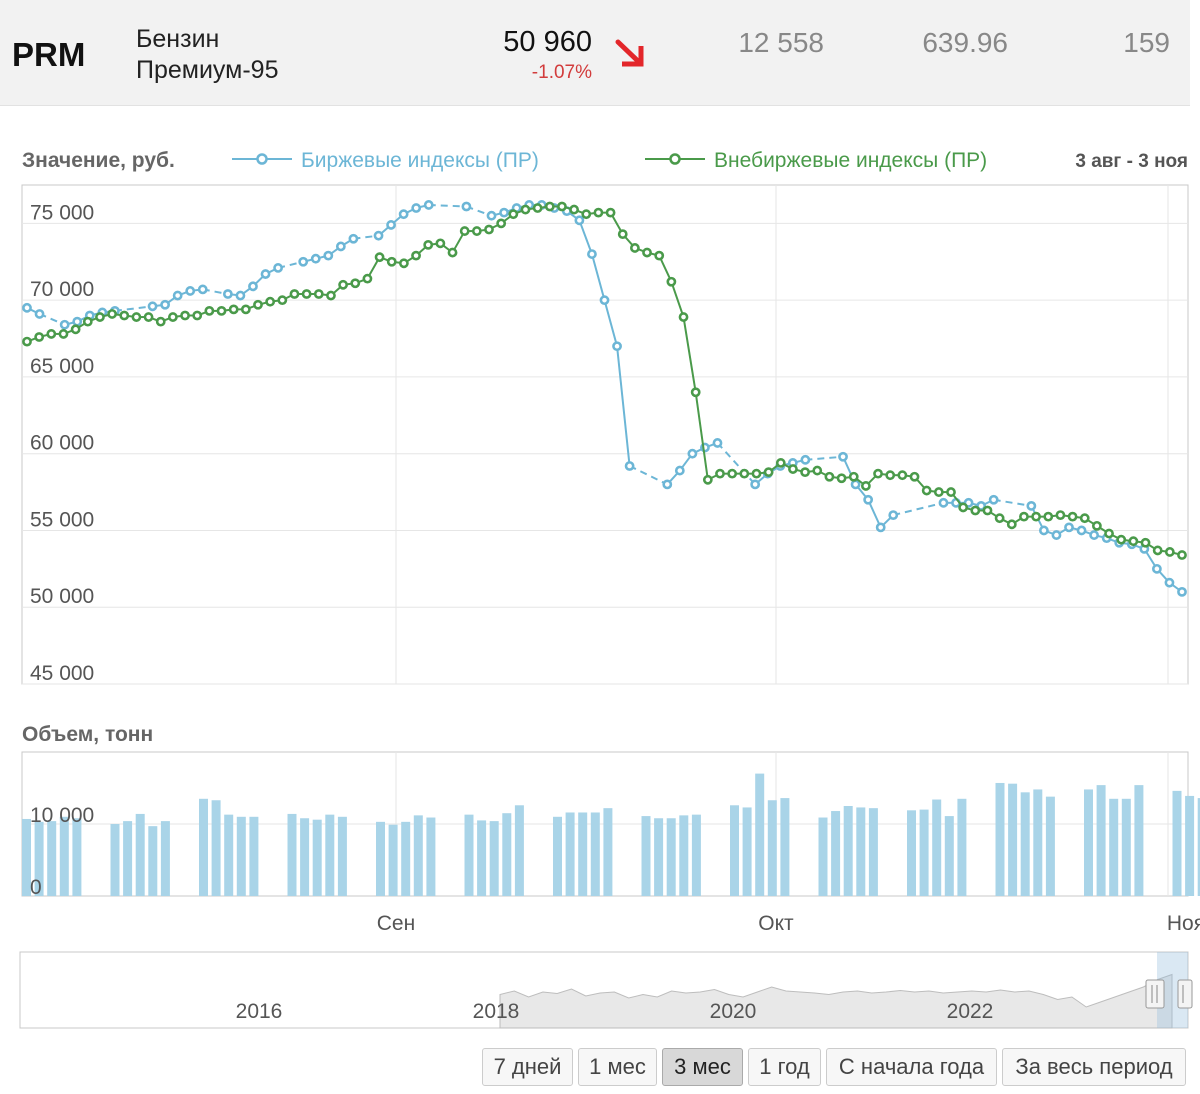 This screenshot has height=1094, width=1200. I want to click on price-change: -1.07%, so click(561, 72).